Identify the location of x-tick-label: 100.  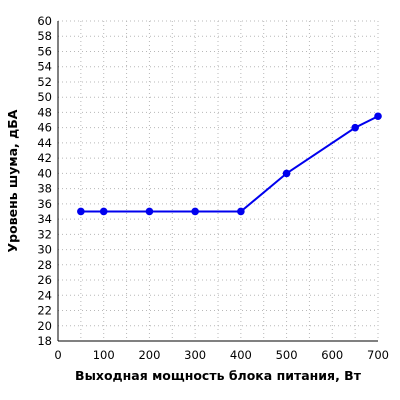
(104, 355).